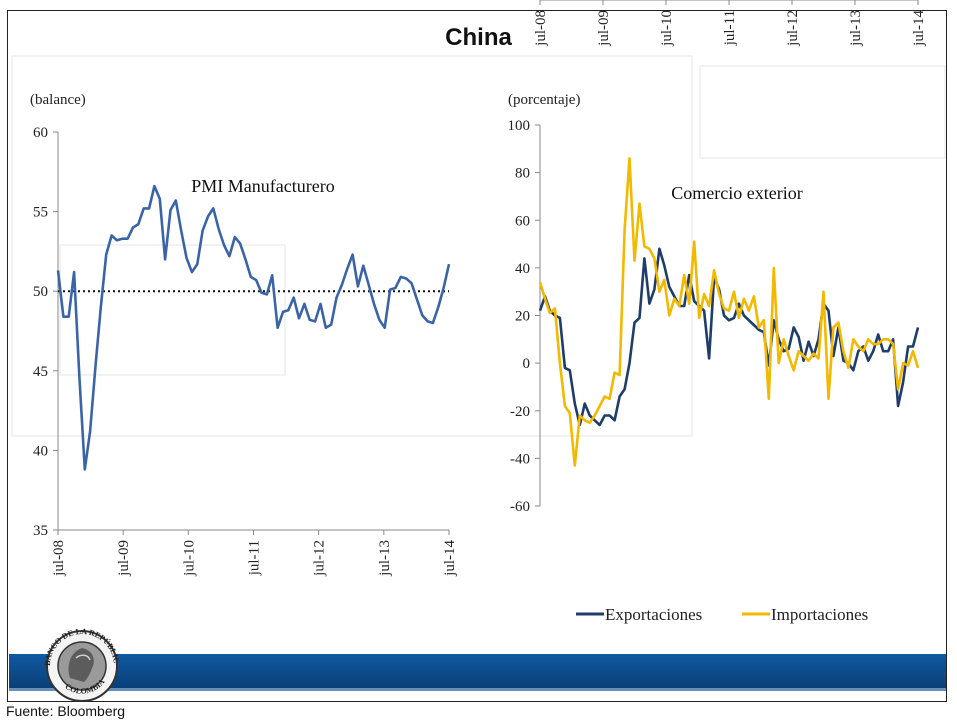  Describe the element at coordinates (522, 317) in the screenshot. I see `right-chart-y-tick-label: 20` at that location.